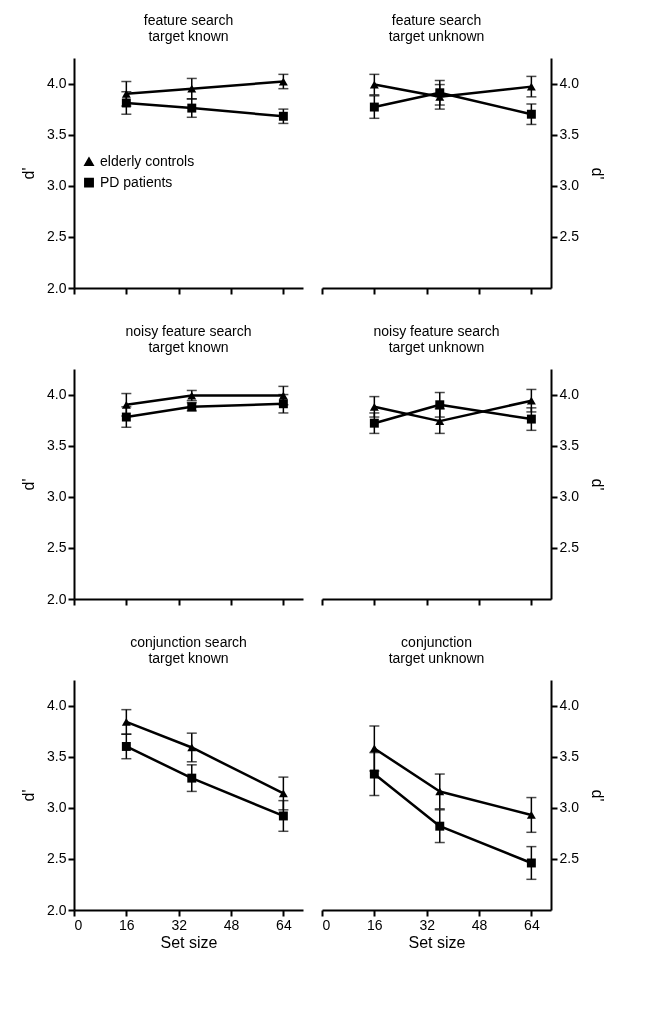 The width and height of the screenshot is (645, 1009). I want to click on chart-title: noisy feature search target unknown, so click(436, 339).